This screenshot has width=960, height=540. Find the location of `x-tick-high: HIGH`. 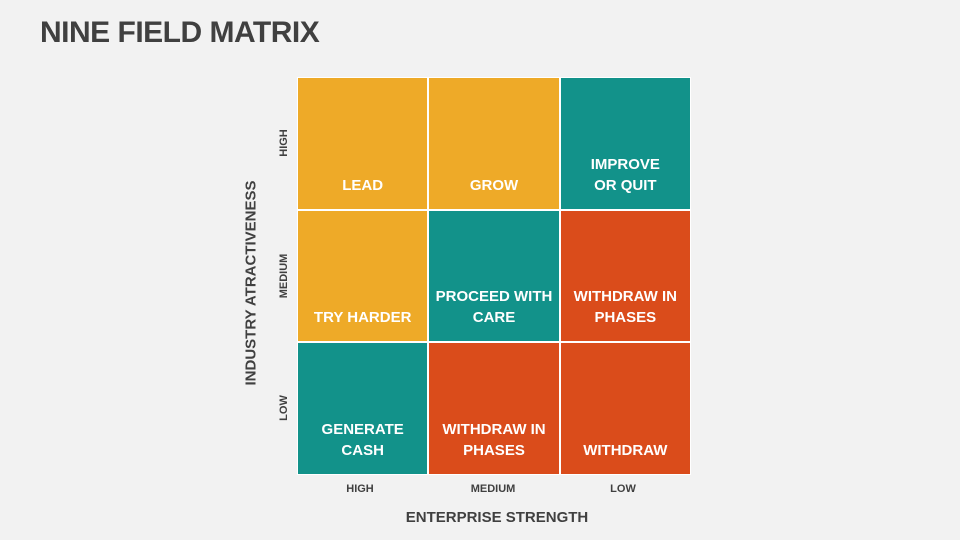

x-tick-high: HIGH is located at coordinates (360, 489).